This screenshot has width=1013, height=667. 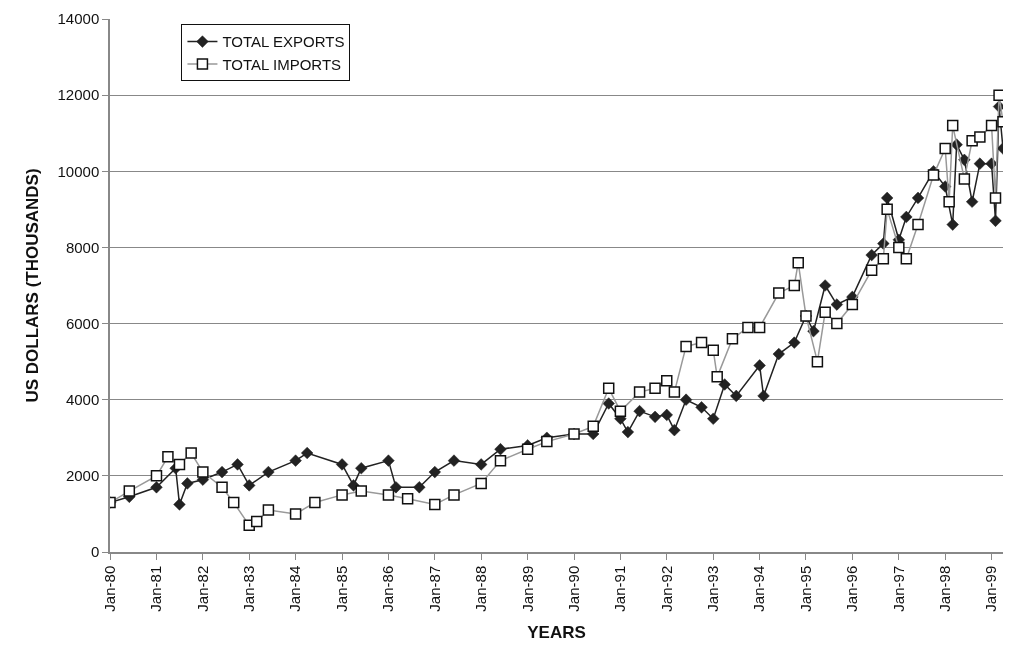 I want to click on x-tick-label: Jan-97, so click(x=898, y=588).